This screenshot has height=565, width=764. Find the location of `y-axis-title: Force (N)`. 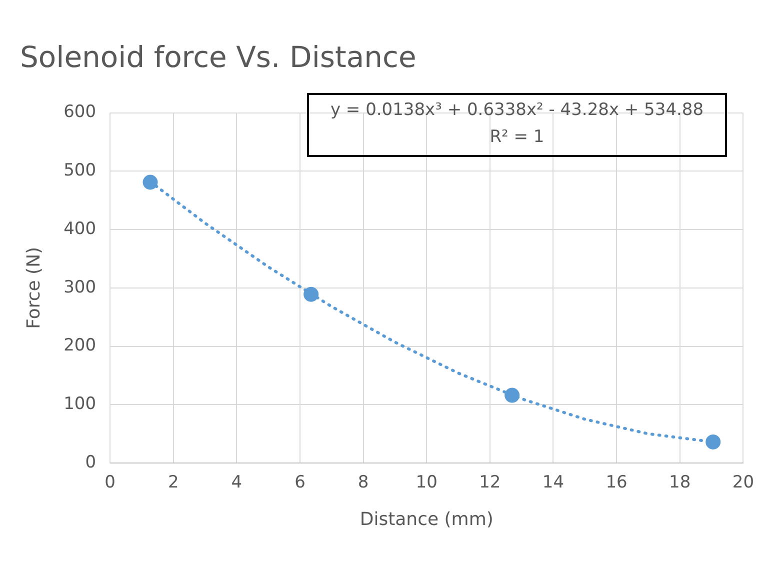

y-axis-title: Force (N) is located at coordinates (33, 287).